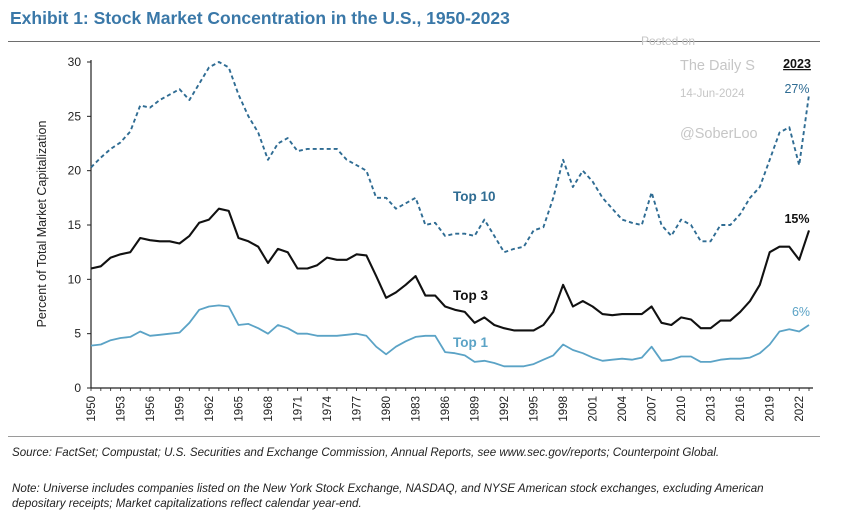 Image resolution: width=848 pixels, height=530 pixels. What do you see at coordinates (476, 409) in the screenshot?
I see `x-tick-label: 1989` at bounding box center [476, 409].